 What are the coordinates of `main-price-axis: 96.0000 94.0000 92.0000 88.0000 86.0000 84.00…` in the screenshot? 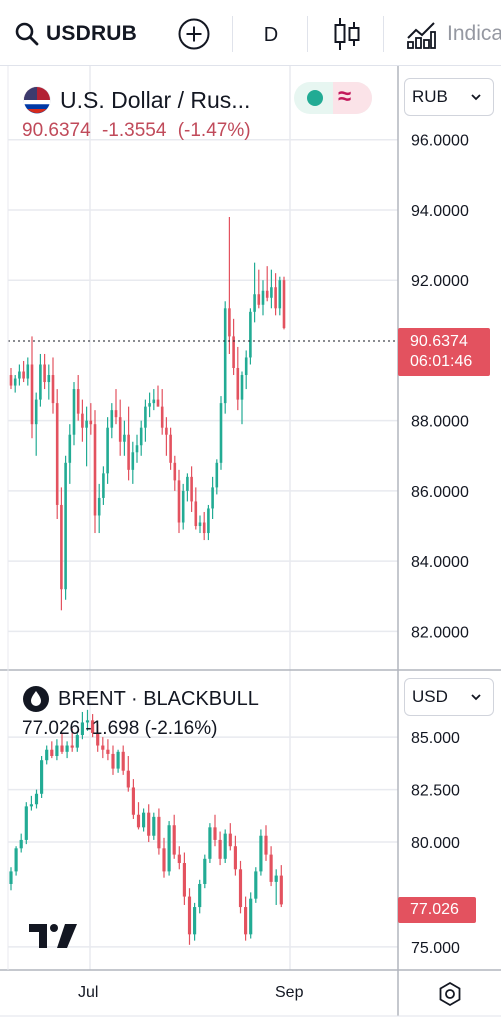 It's located at (440, 387).